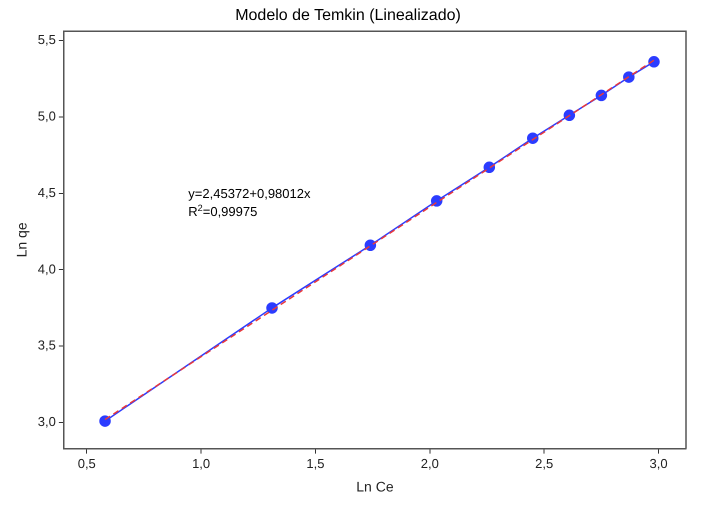  What do you see at coordinates (105, 421) in the screenshot?
I see `point` at bounding box center [105, 421].